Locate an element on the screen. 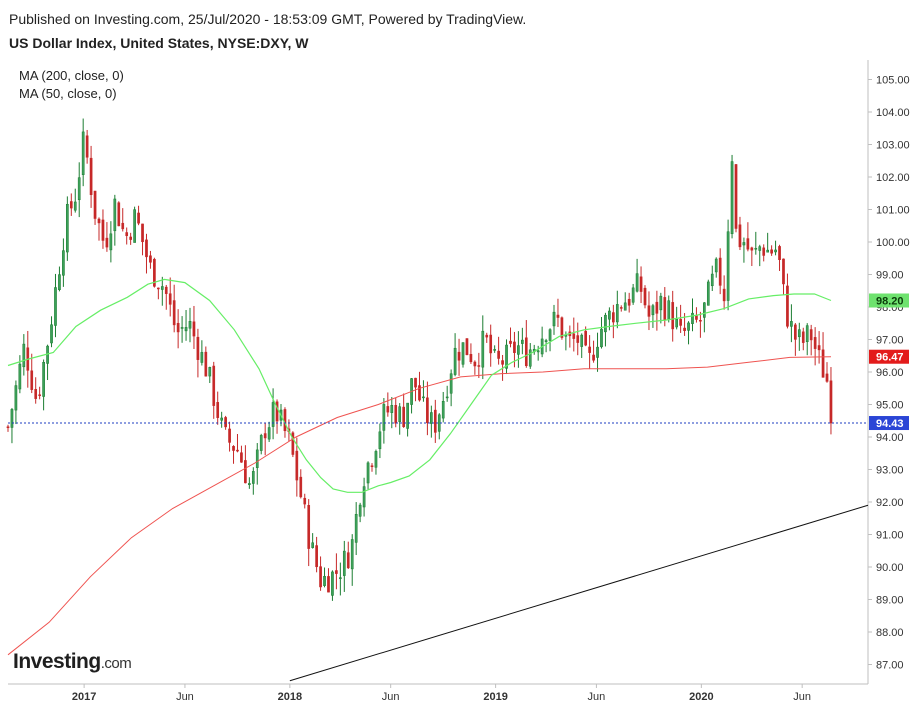 The height and width of the screenshot is (708, 921). ma50-price-tag-bg is located at coordinates (889, 300).